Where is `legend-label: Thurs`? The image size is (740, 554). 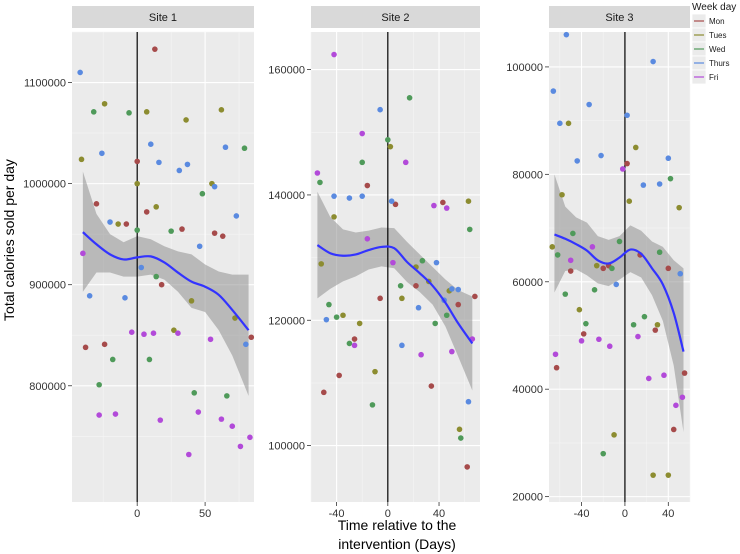 legend-label: Thurs is located at coordinates (719, 63).